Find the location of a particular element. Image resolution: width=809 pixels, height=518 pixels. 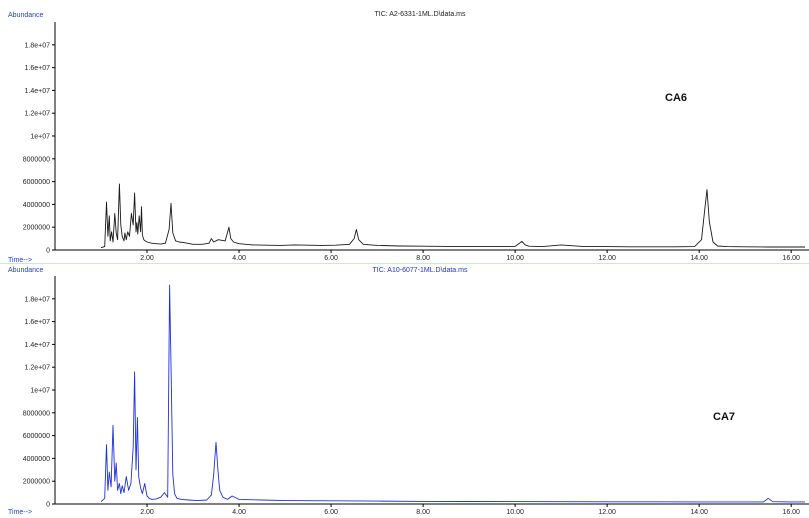

tic-trace-line is located at coordinates (452, 216).